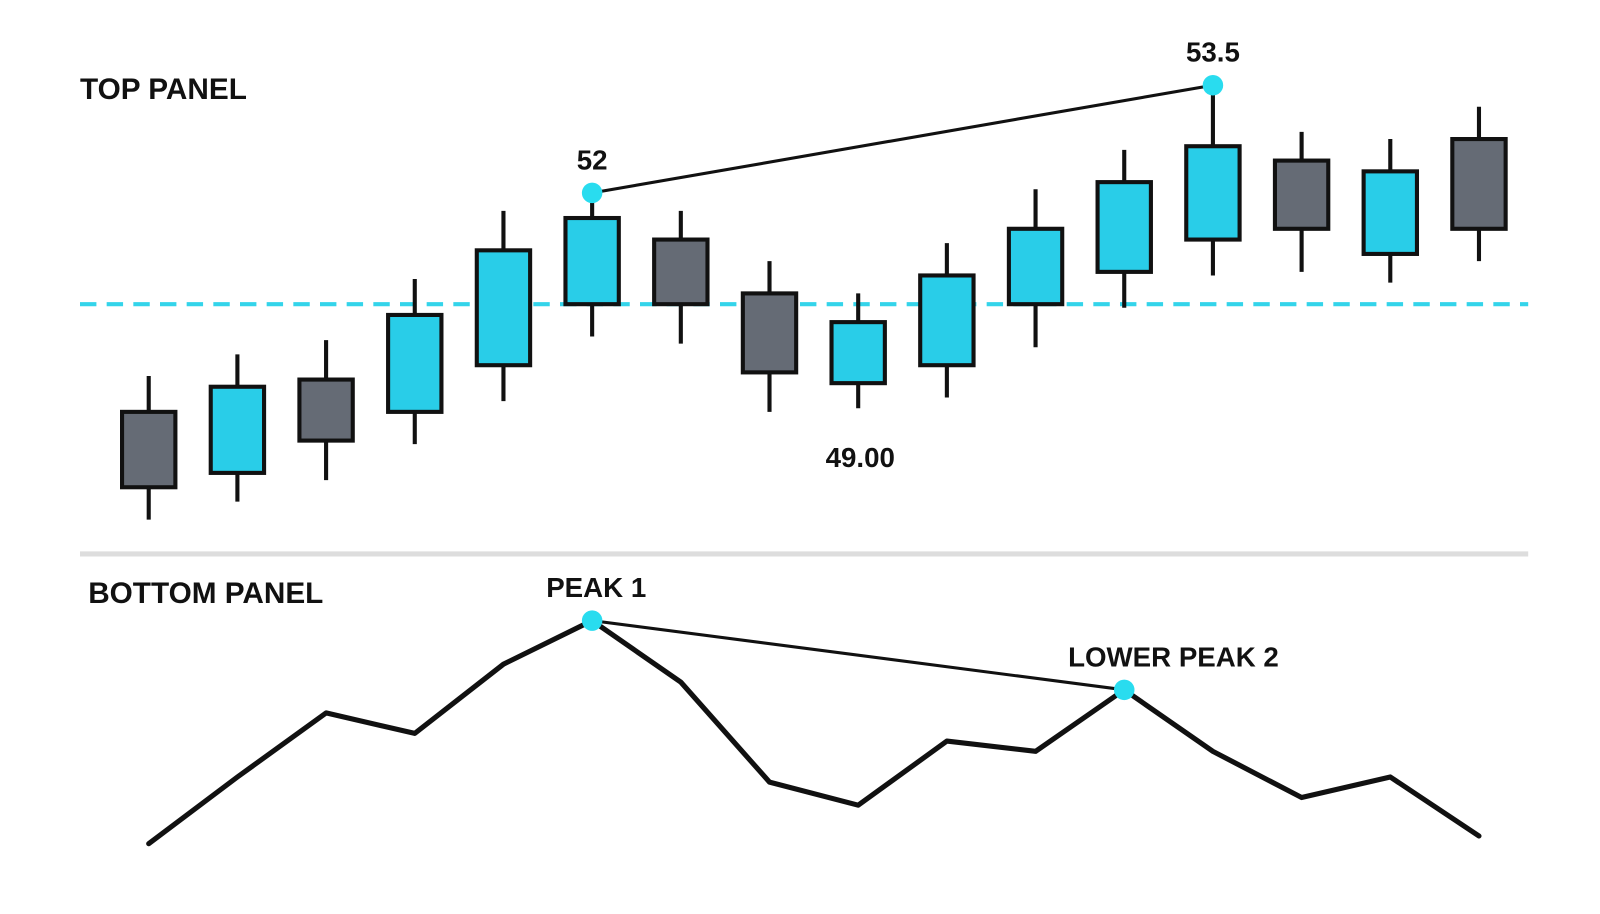 The height and width of the screenshot is (914, 1600). I want to click on panel-title: BOTTOM PANEL, so click(205, 593).